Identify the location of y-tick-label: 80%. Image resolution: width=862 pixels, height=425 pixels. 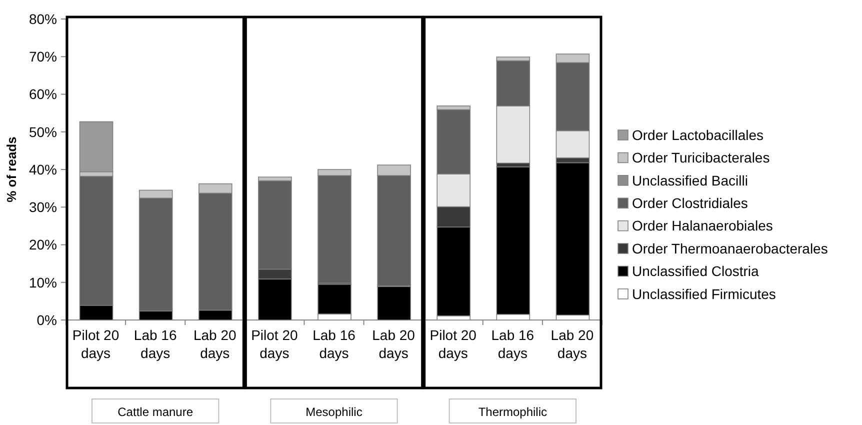
(42, 18).